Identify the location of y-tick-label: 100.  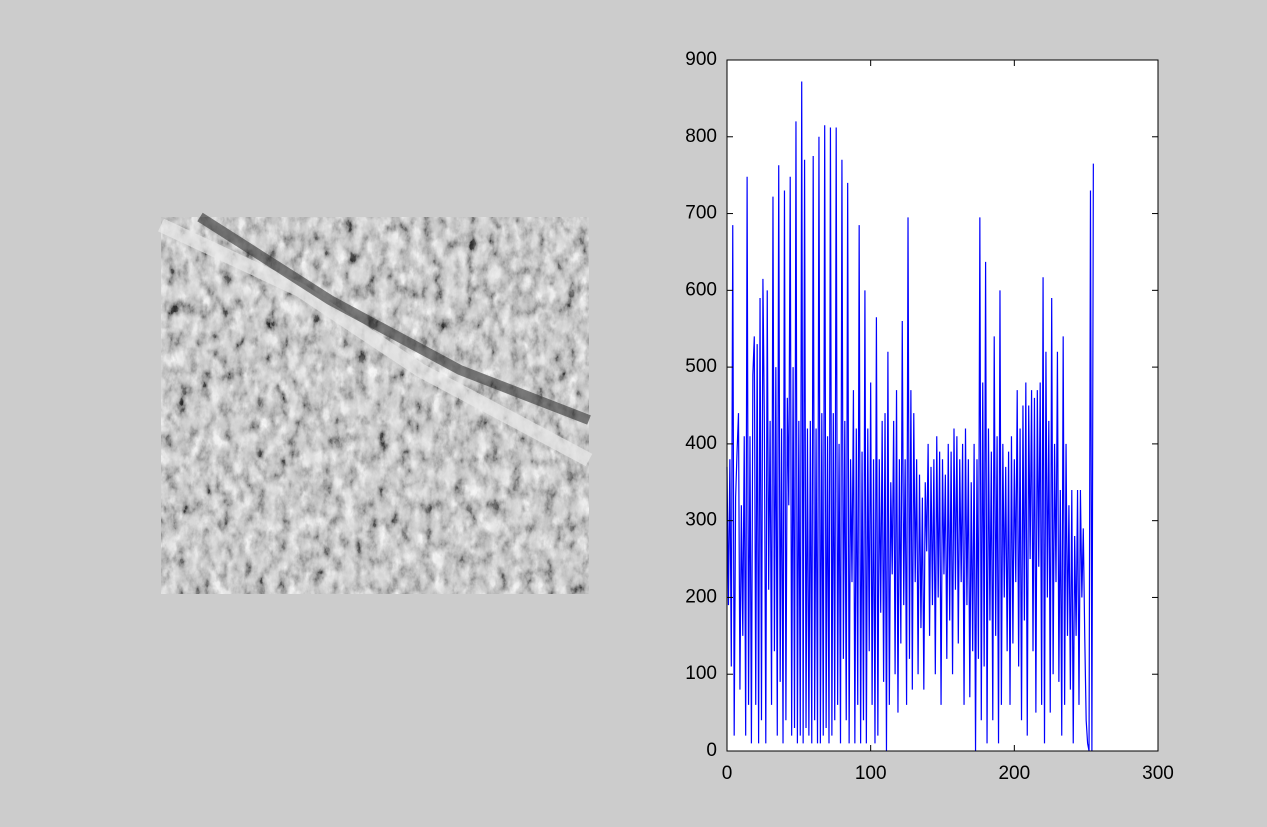
(701, 673).